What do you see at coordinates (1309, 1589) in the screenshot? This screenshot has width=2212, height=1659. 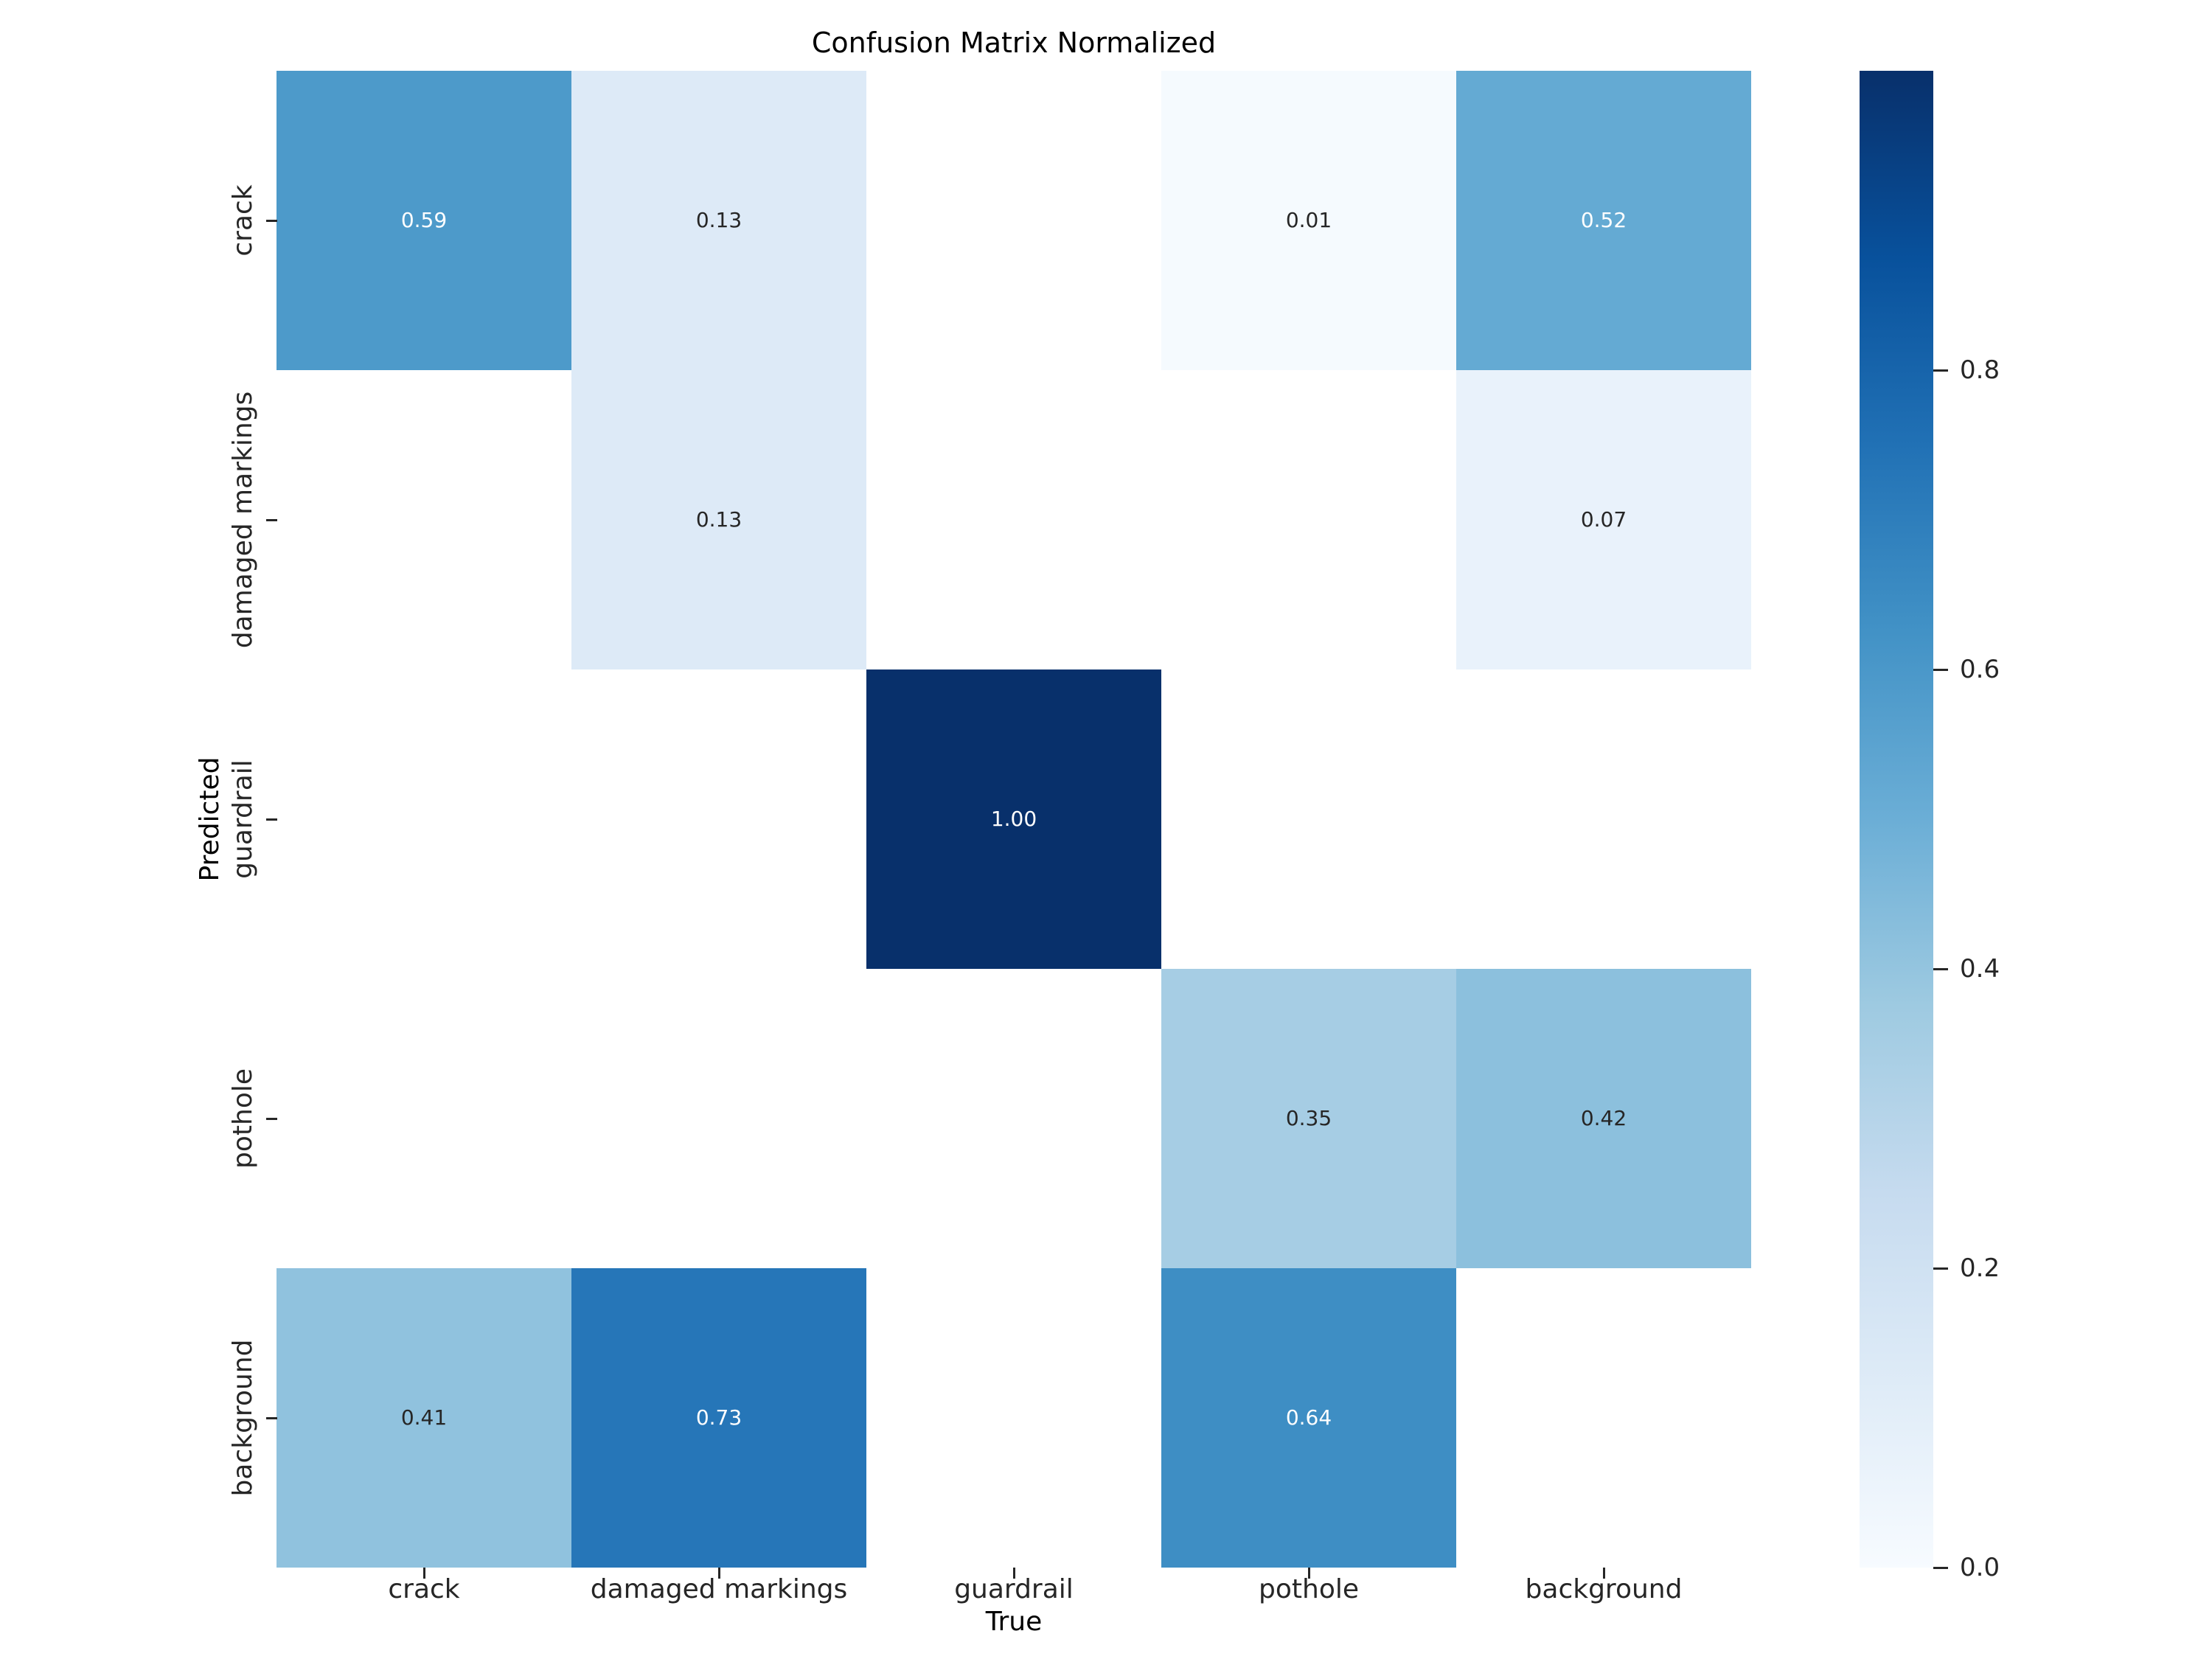 I see `x-tick-label: pothole` at bounding box center [1309, 1589].